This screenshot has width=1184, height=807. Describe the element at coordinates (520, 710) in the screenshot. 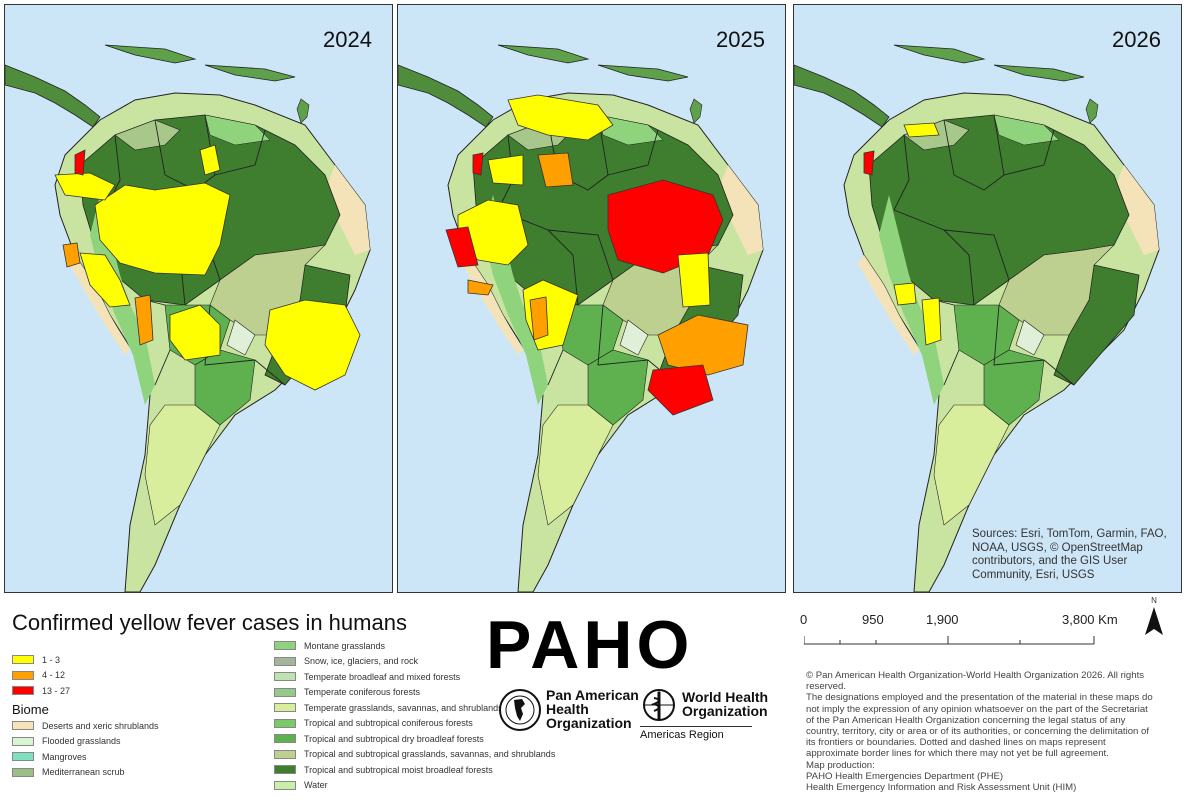

I see `paho-emblem-icon` at that location.